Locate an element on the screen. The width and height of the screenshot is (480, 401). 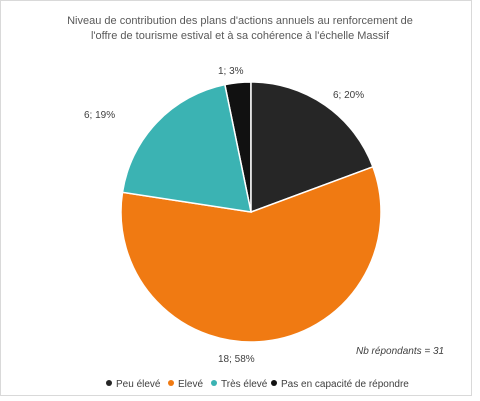
legend-item-tres-eleve: Très élevé is located at coordinates (239, 384).